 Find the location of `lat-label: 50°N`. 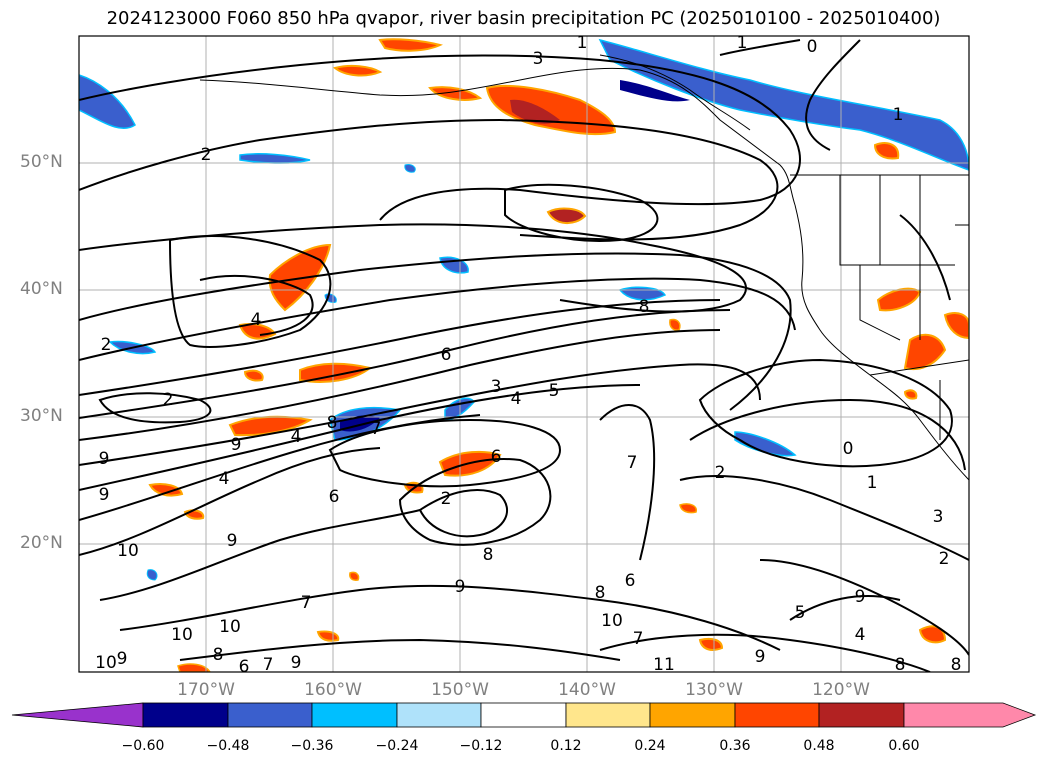

lat-label: 50°N is located at coordinates (41, 162).